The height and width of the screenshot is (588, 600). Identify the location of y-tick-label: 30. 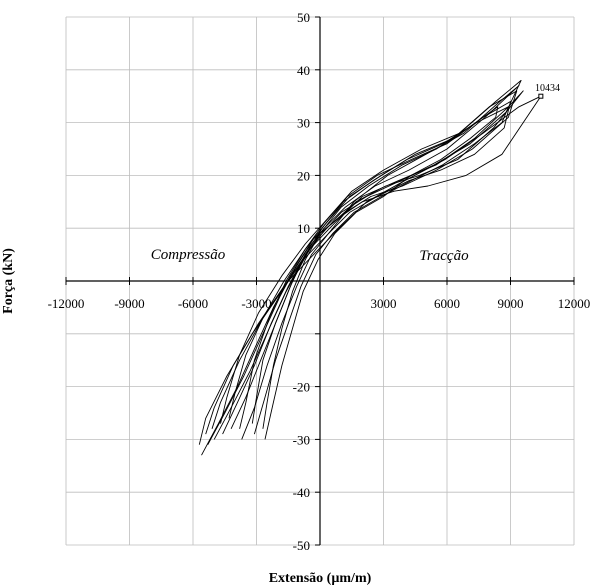
(303, 123).